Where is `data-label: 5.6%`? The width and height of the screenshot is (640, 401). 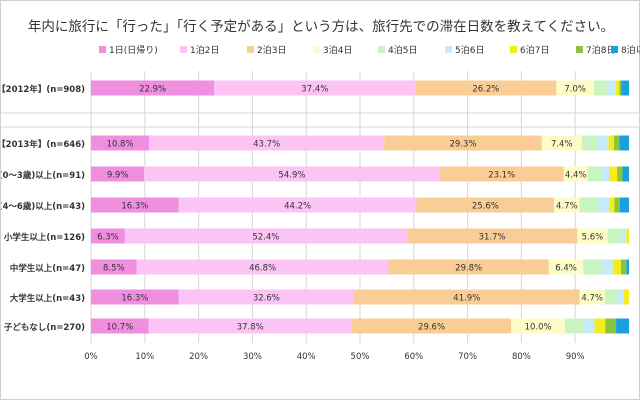
data-label: 5.6% is located at coordinates (593, 238).